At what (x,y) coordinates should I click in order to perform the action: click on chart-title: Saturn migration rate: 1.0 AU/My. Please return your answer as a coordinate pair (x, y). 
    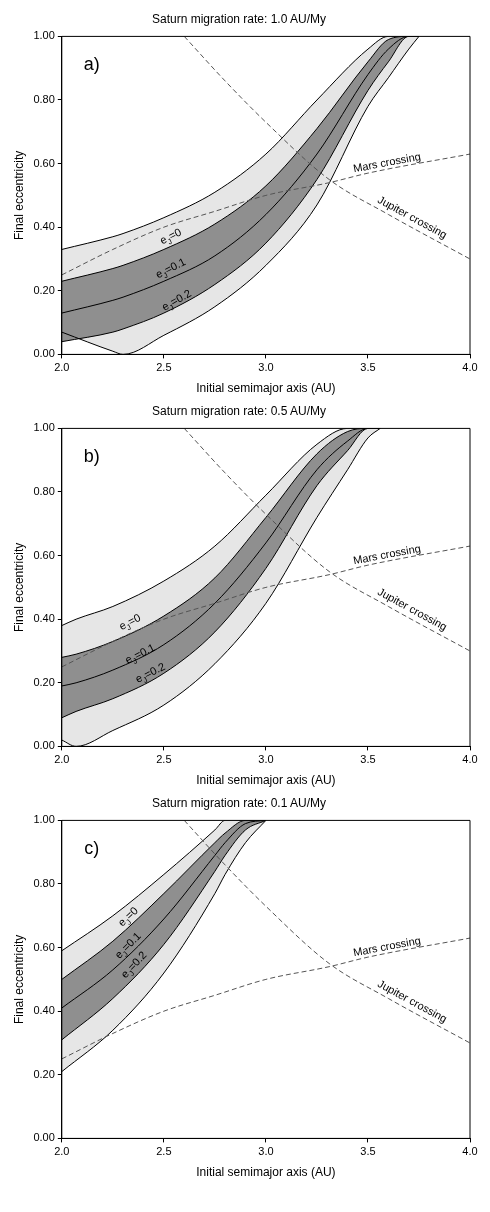
    Looking at the image, I should click on (239, 18).